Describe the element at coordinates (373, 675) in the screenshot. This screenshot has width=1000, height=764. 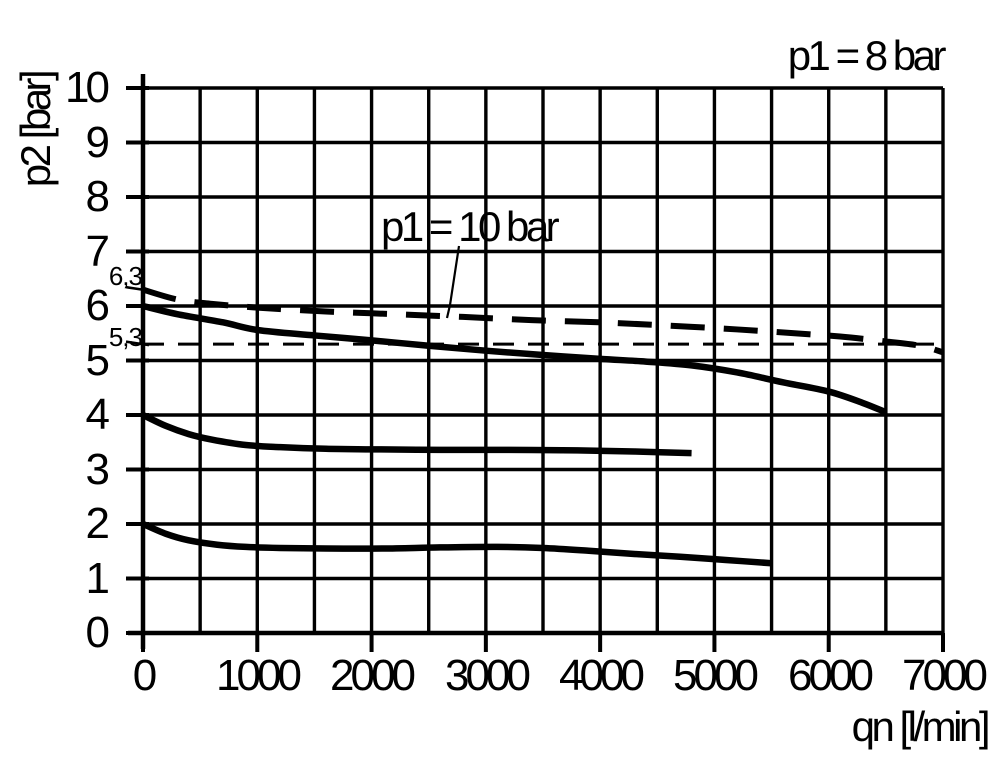
I see `x-tick-label-2000: 2000` at that location.